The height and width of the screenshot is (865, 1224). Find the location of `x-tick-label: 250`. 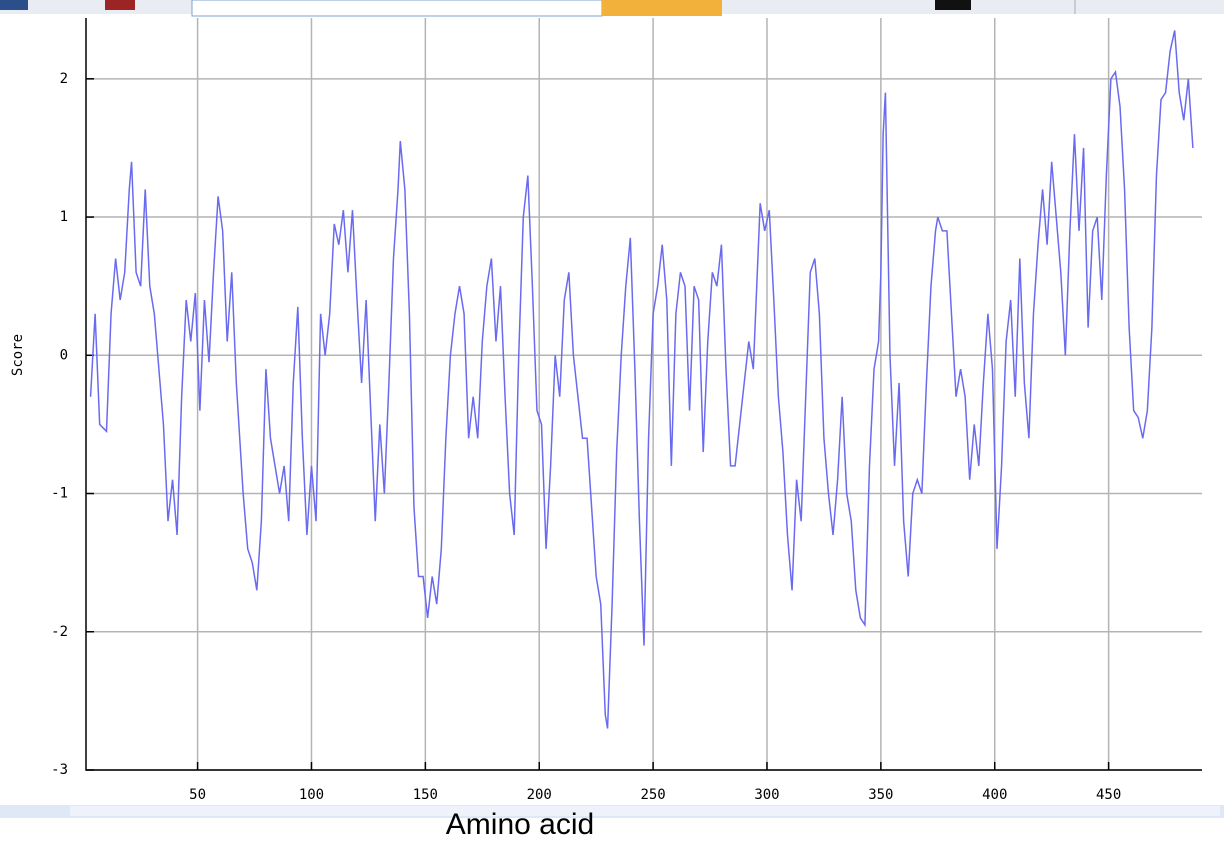

x-tick-label: 250 is located at coordinates (652, 795).